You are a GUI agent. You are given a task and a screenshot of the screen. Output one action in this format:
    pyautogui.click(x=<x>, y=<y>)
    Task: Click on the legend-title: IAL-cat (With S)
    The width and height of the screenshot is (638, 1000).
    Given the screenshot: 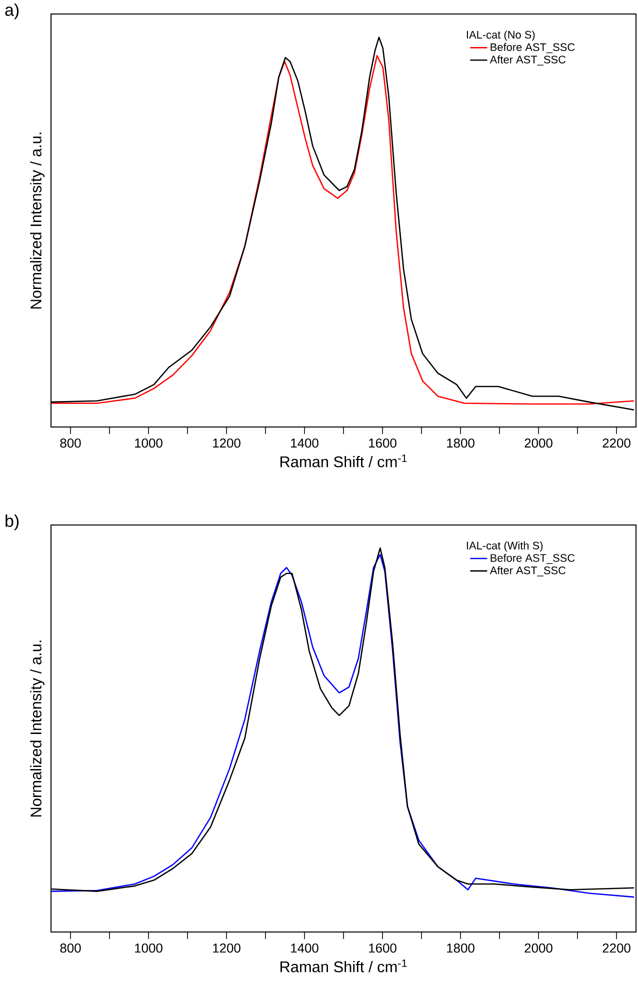 What is the action you would take?
    pyautogui.click(x=504, y=546)
    